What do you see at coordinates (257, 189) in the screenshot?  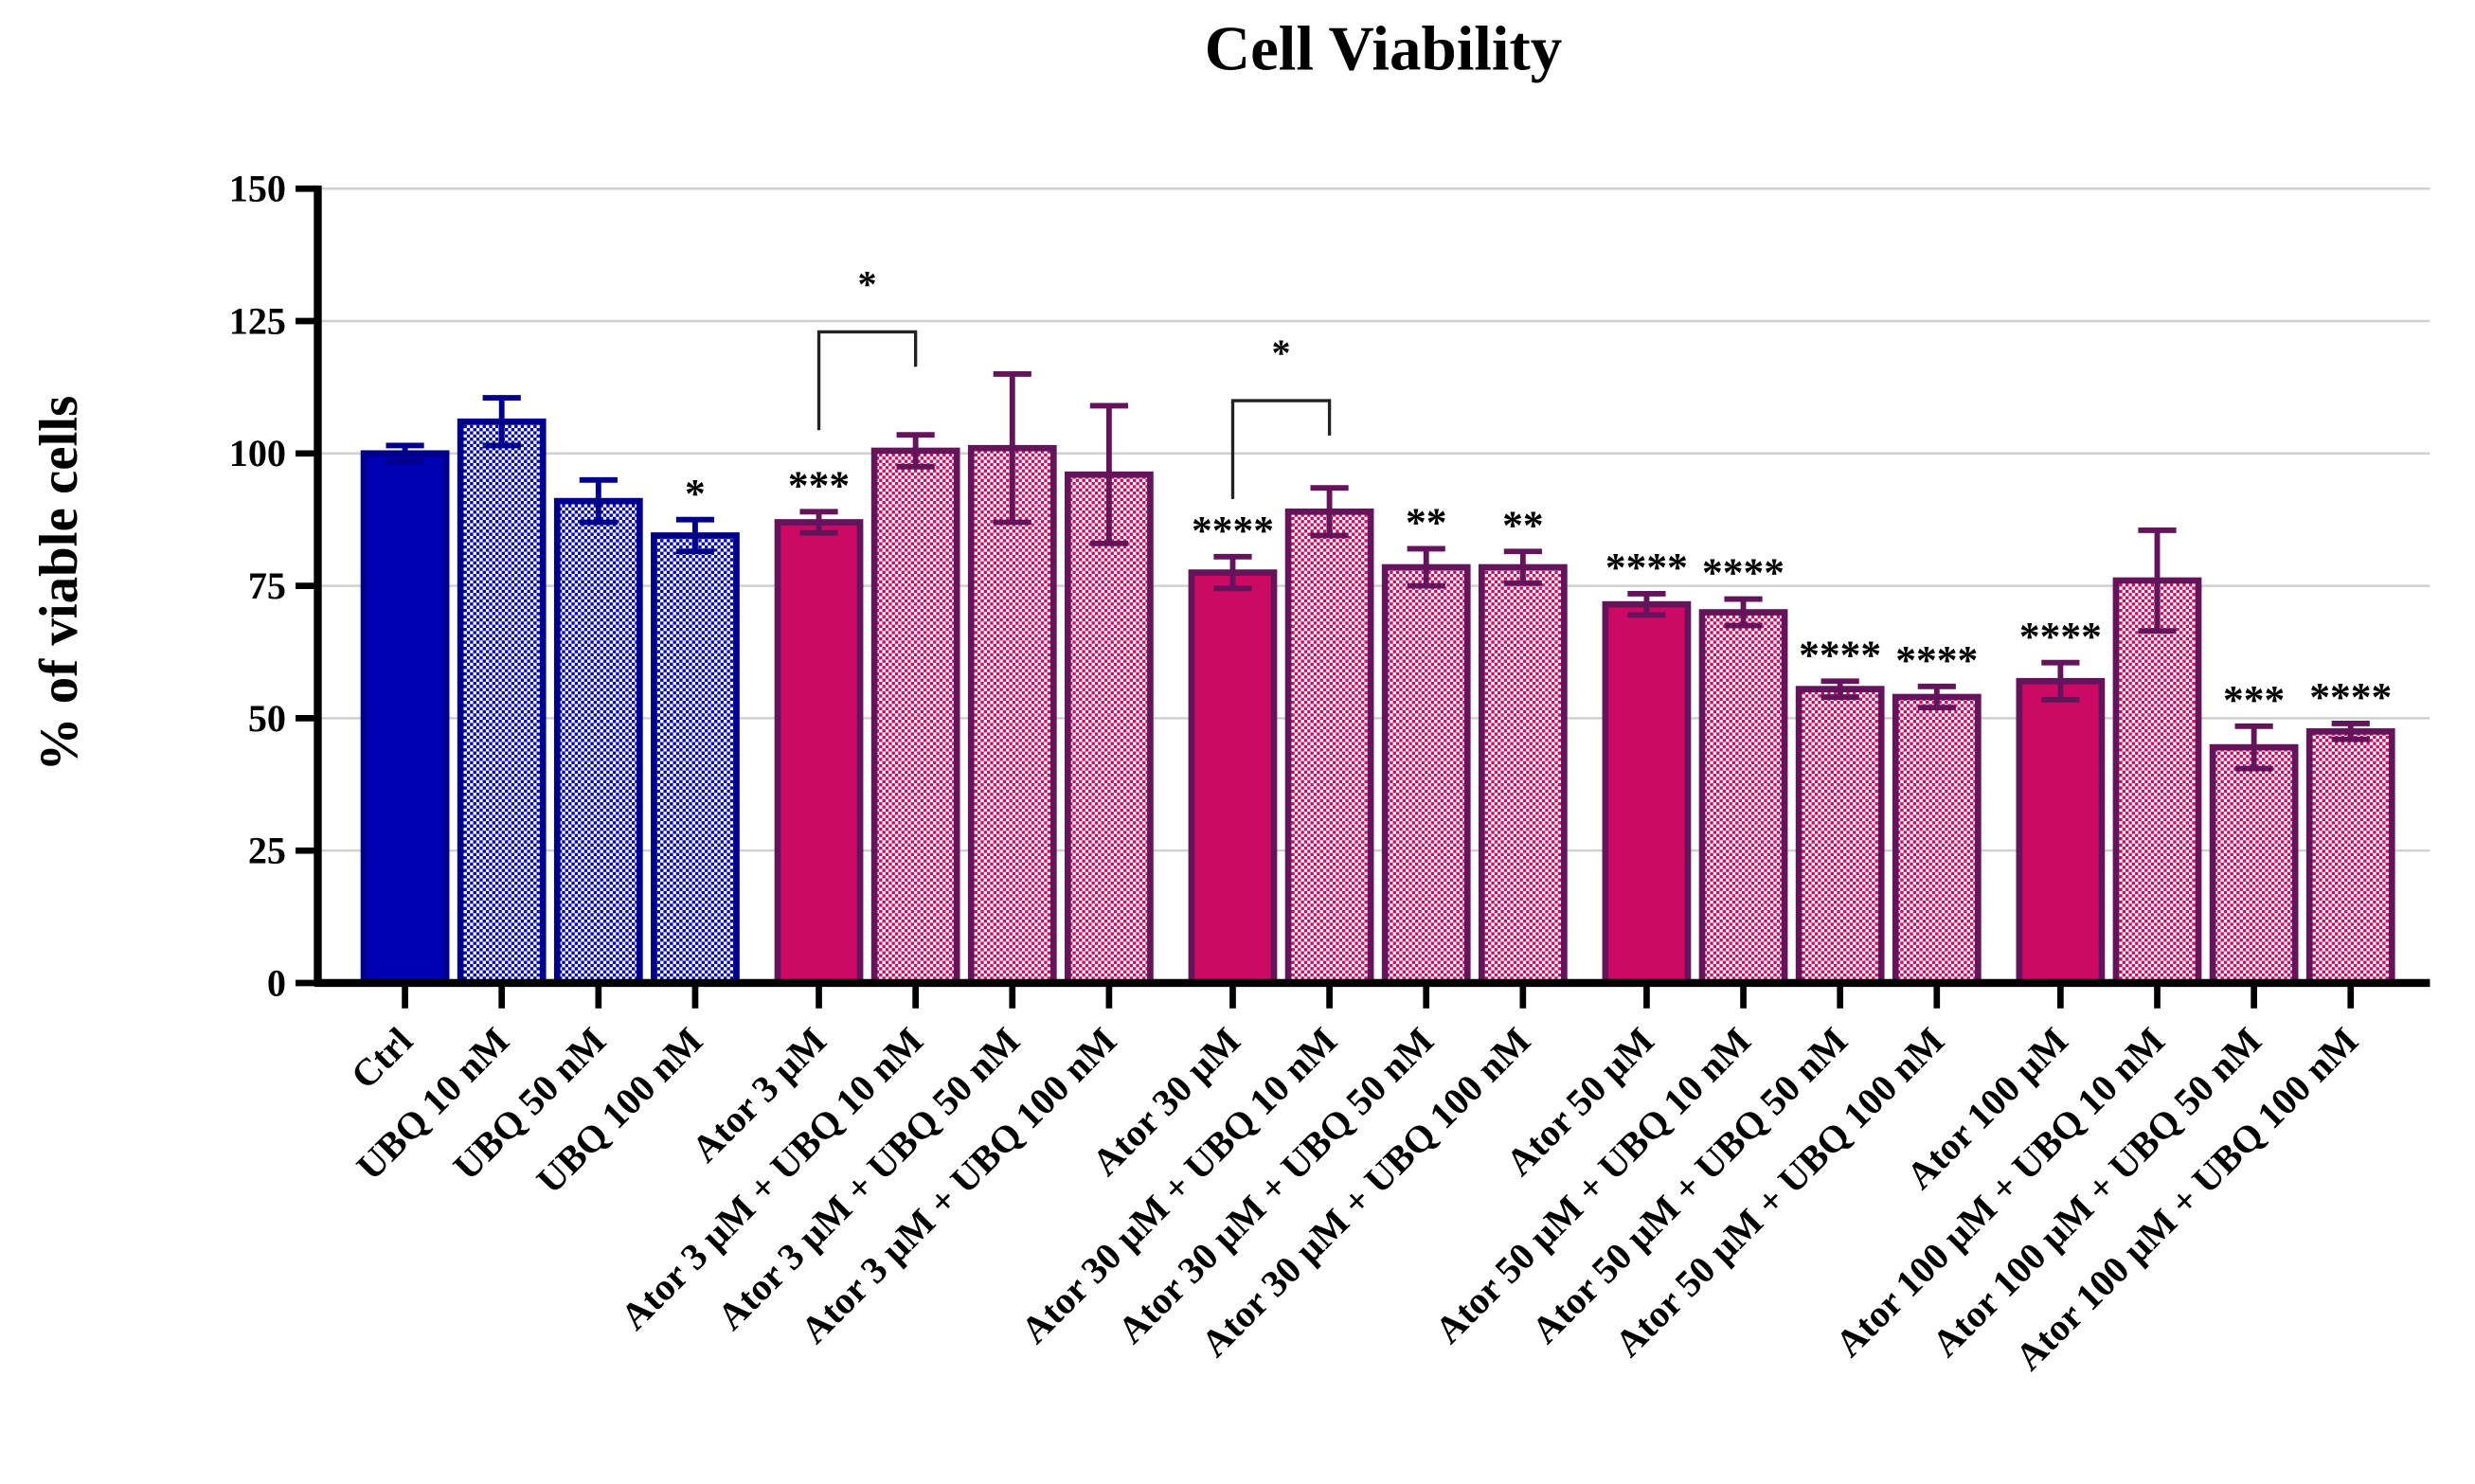 I see `y-tick-label: 150` at bounding box center [257, 189].